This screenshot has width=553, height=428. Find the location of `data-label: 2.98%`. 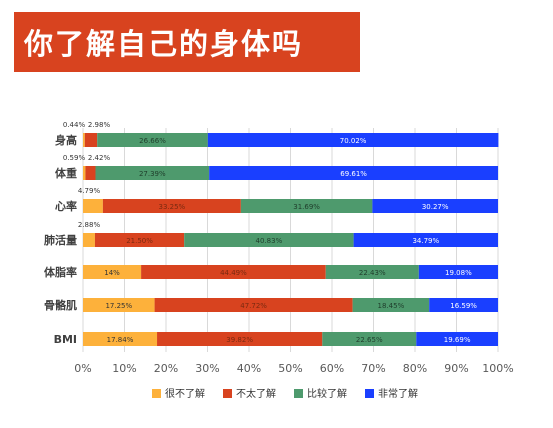

data-label: 2.98% is located at coordinates (99, 125).